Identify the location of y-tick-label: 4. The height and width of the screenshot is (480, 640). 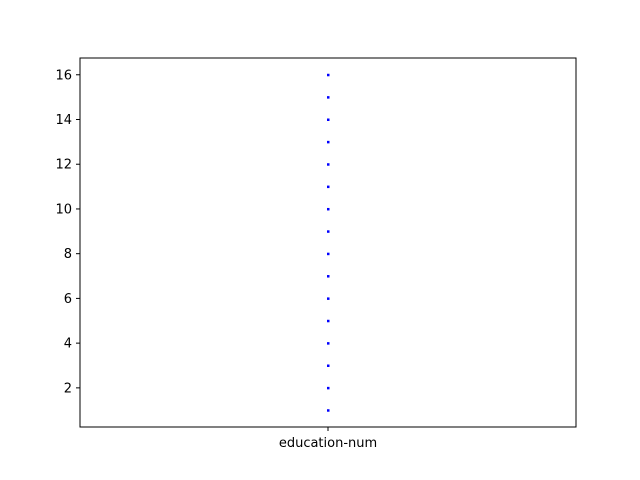
(68, 344).